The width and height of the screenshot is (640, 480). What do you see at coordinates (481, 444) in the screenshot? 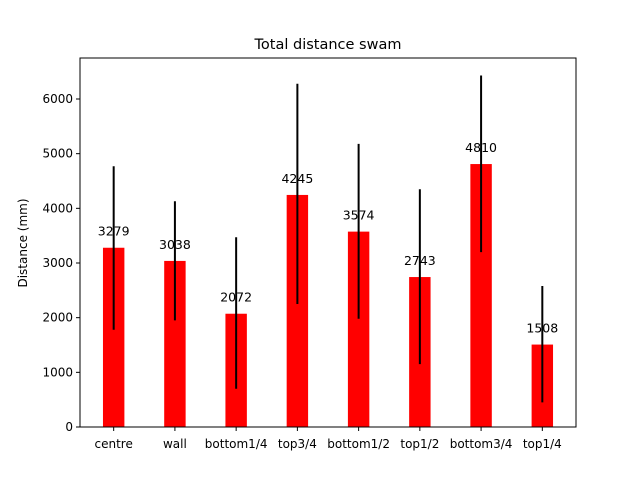
I see `x-tick-label-bottom3/4: bottom3/4` at bounding box center [481, 444].